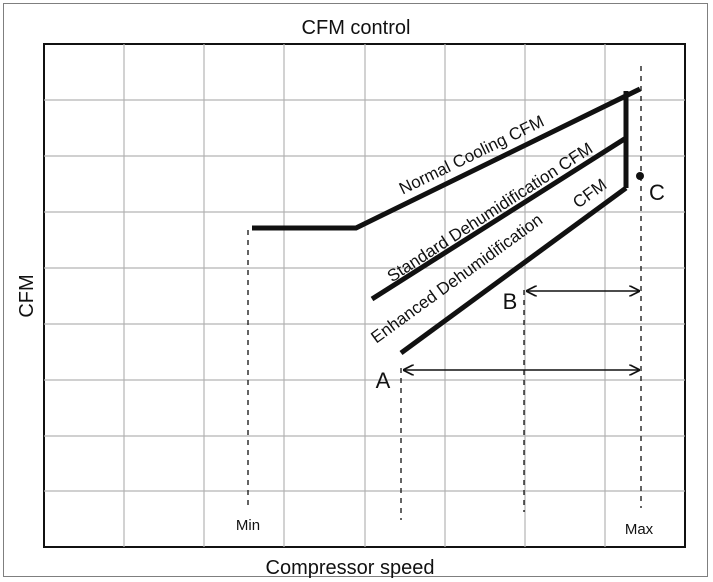 The image size is (713, 582). I want to click on enhanced-dehumidification-cfm-line, so click(513, 270).